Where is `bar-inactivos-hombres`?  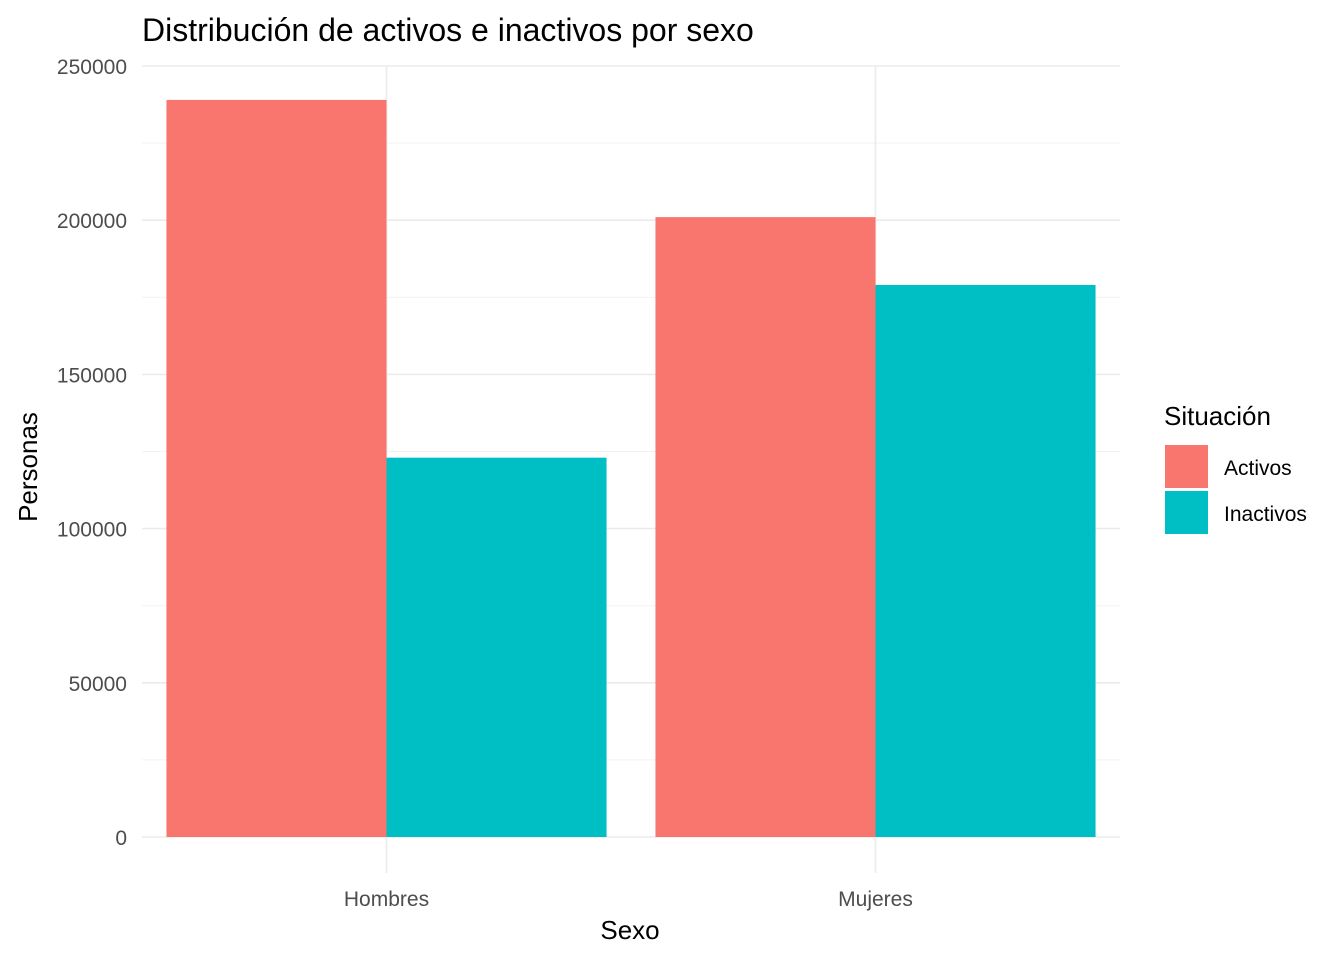
bar-inactivos-hombres is located at coordinates (496, 647).